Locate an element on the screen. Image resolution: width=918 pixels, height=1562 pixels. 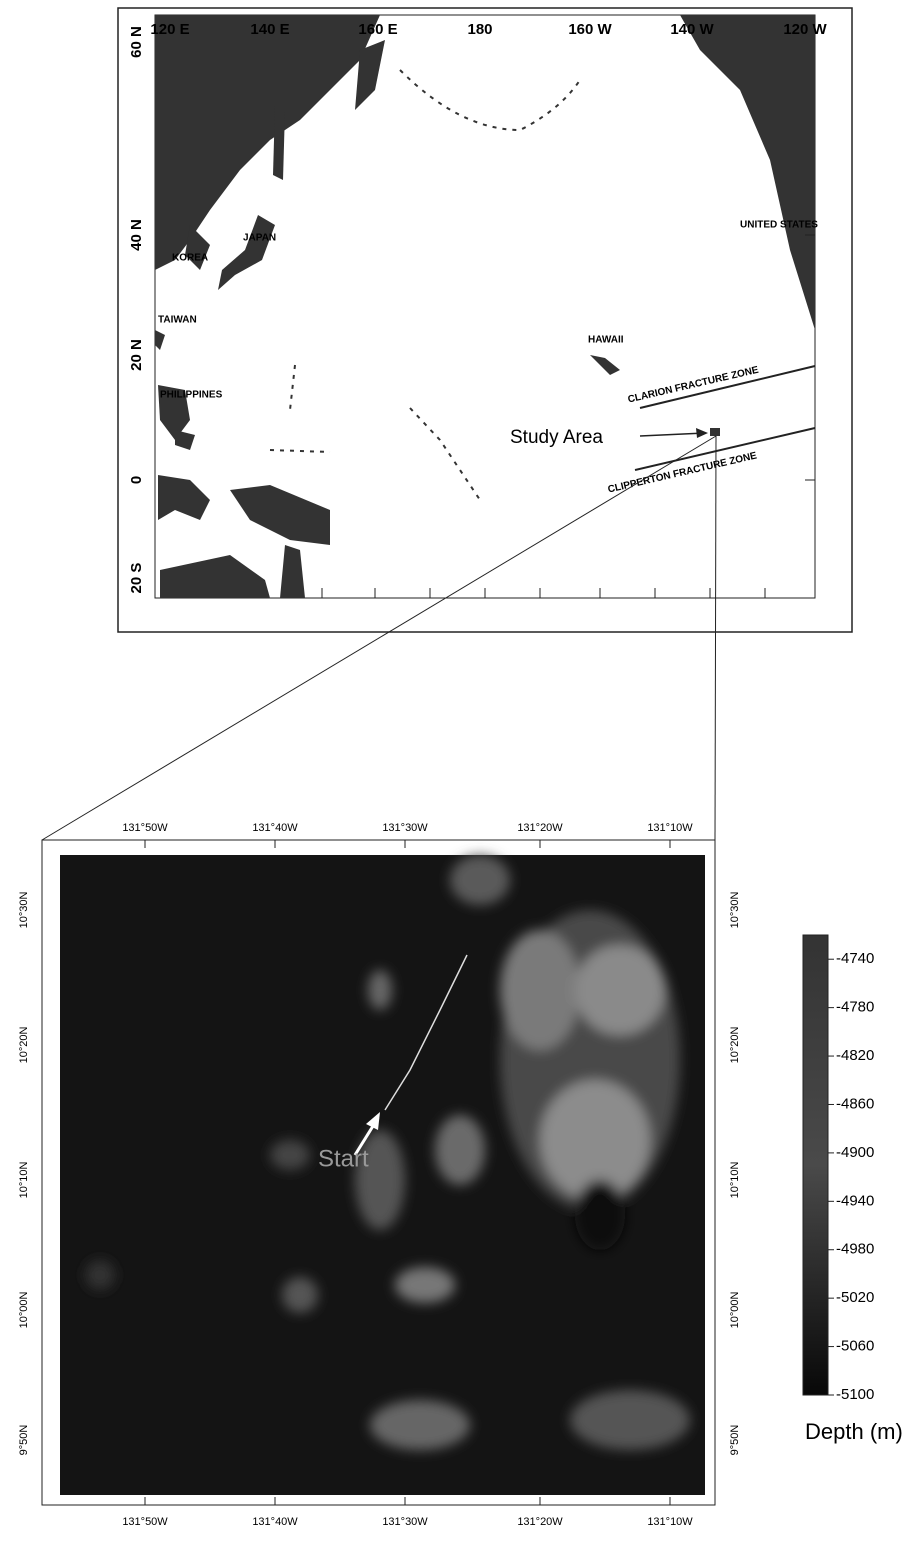
colorbar-tick-label: -4940 is located at coordinates (855, 1200).